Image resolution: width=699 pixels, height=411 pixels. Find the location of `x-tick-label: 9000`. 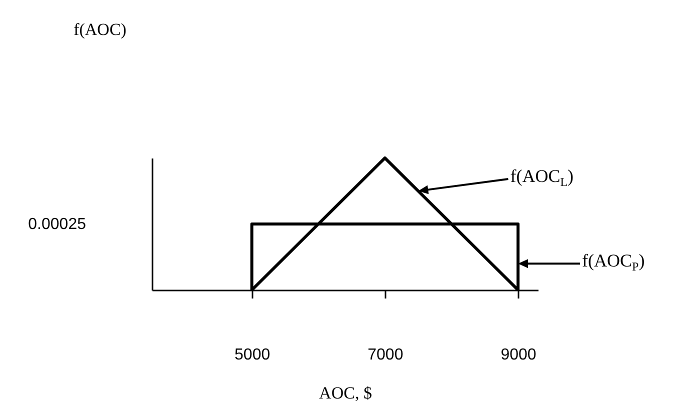

x-tick-label: 9000 is located at coordinates (518, 355).